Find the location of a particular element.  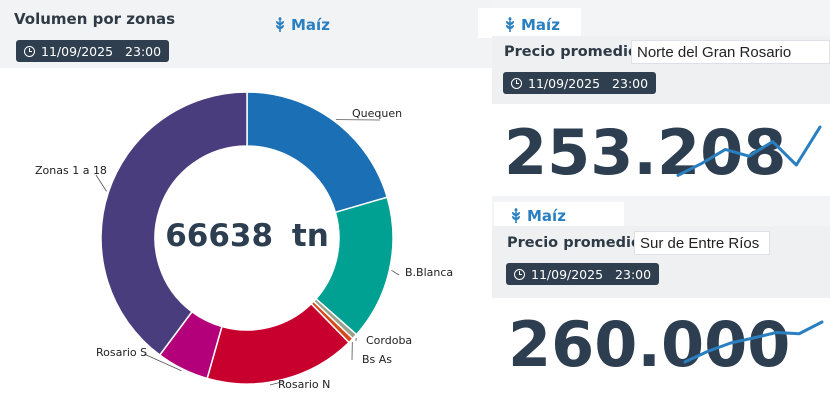

slice-label: Quequen is located at coordinates (377, 113).